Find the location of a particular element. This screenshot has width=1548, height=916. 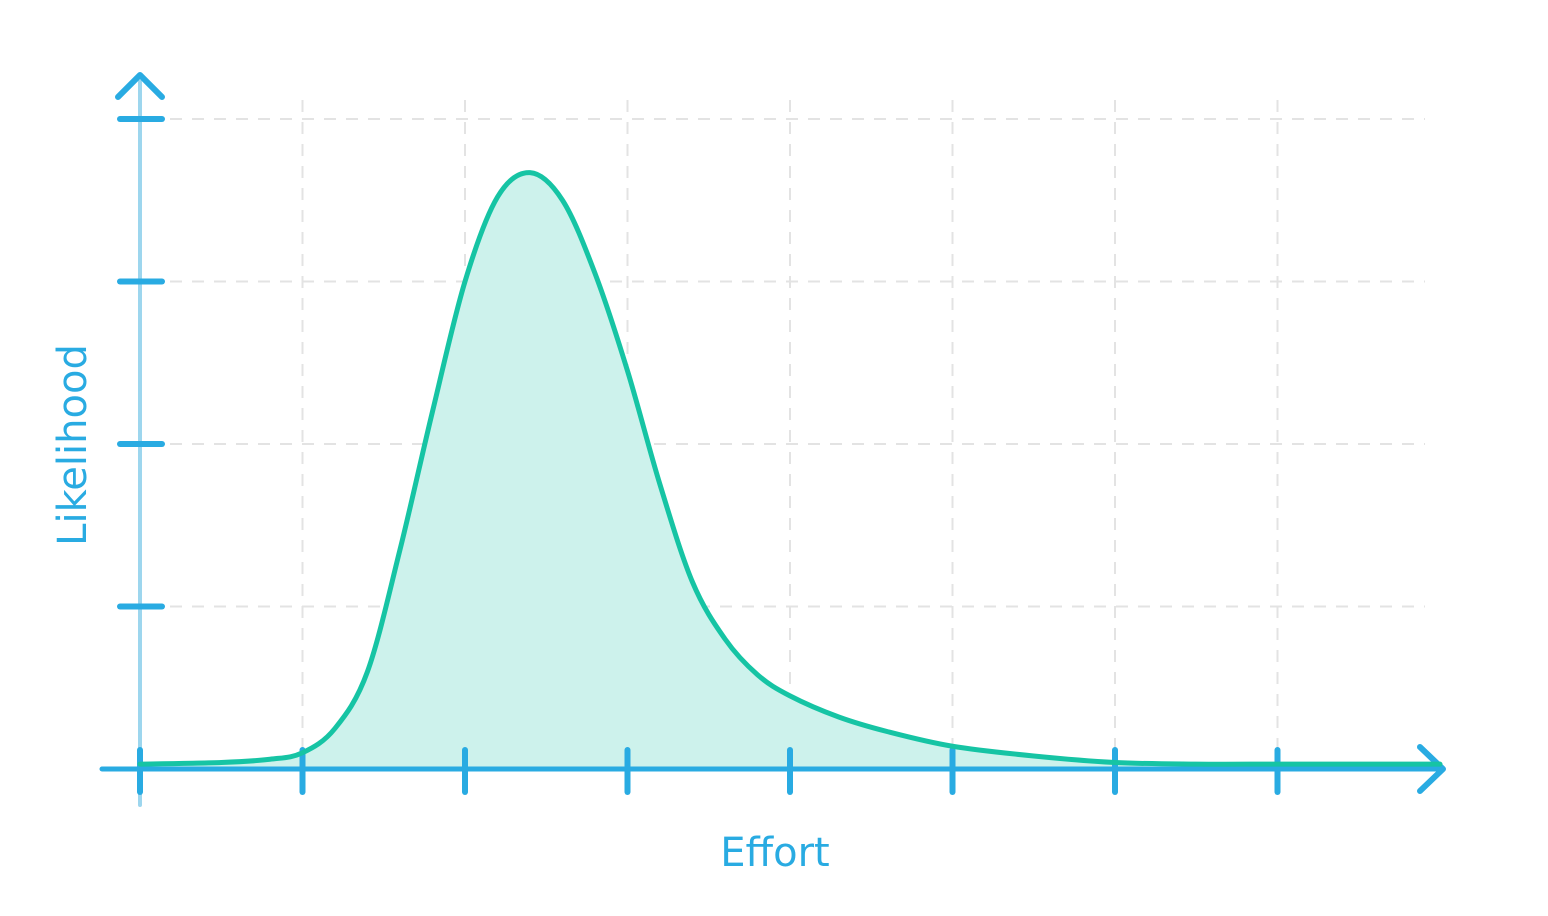

x-axis-arrow-icon is located at coordinates (1431, 769).